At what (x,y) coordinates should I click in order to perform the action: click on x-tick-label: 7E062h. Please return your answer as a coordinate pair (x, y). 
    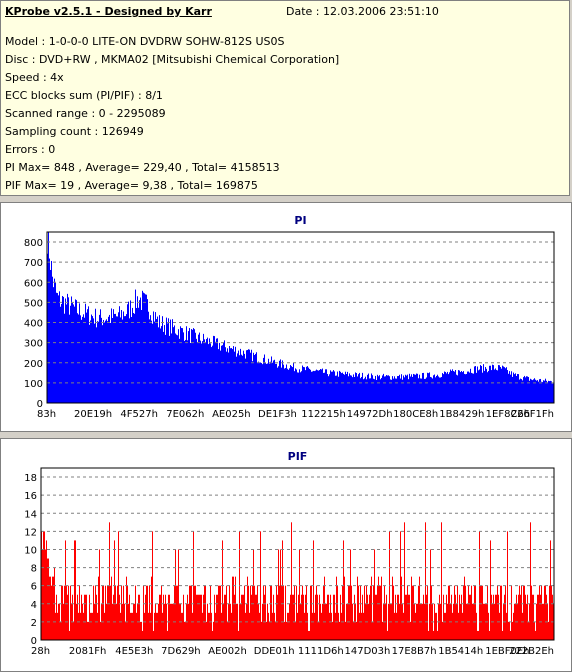
    Looking at the image, I should click on (185, 414).